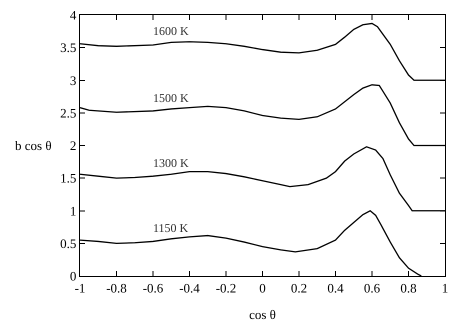  I want to click on y-tick-label: 2.5, so click(68, 112).